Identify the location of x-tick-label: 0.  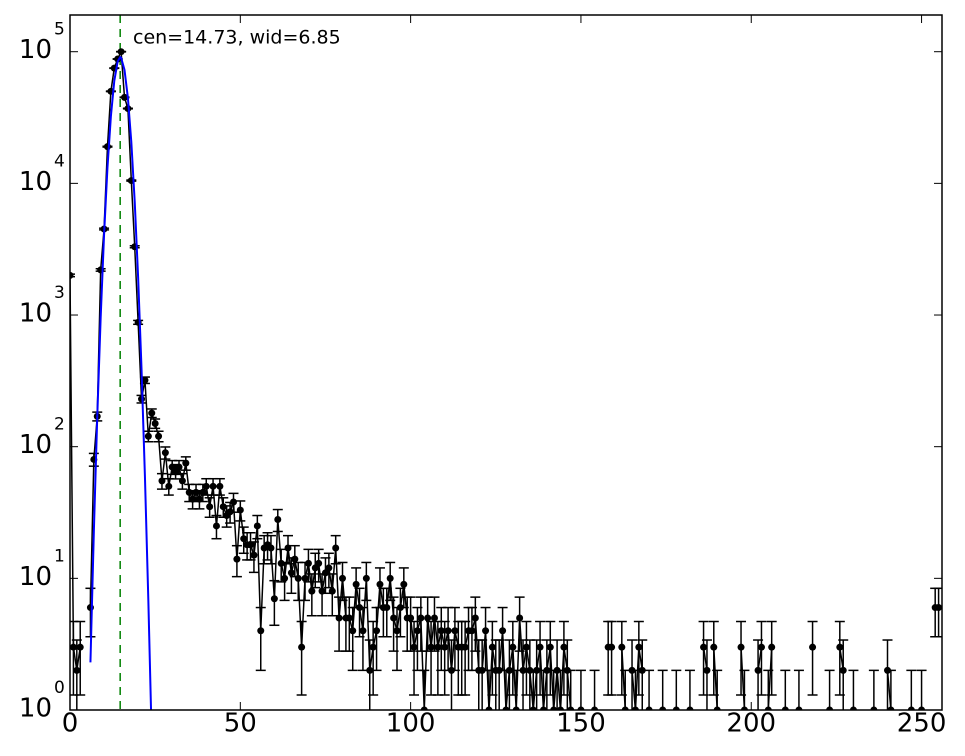
(70, 724).